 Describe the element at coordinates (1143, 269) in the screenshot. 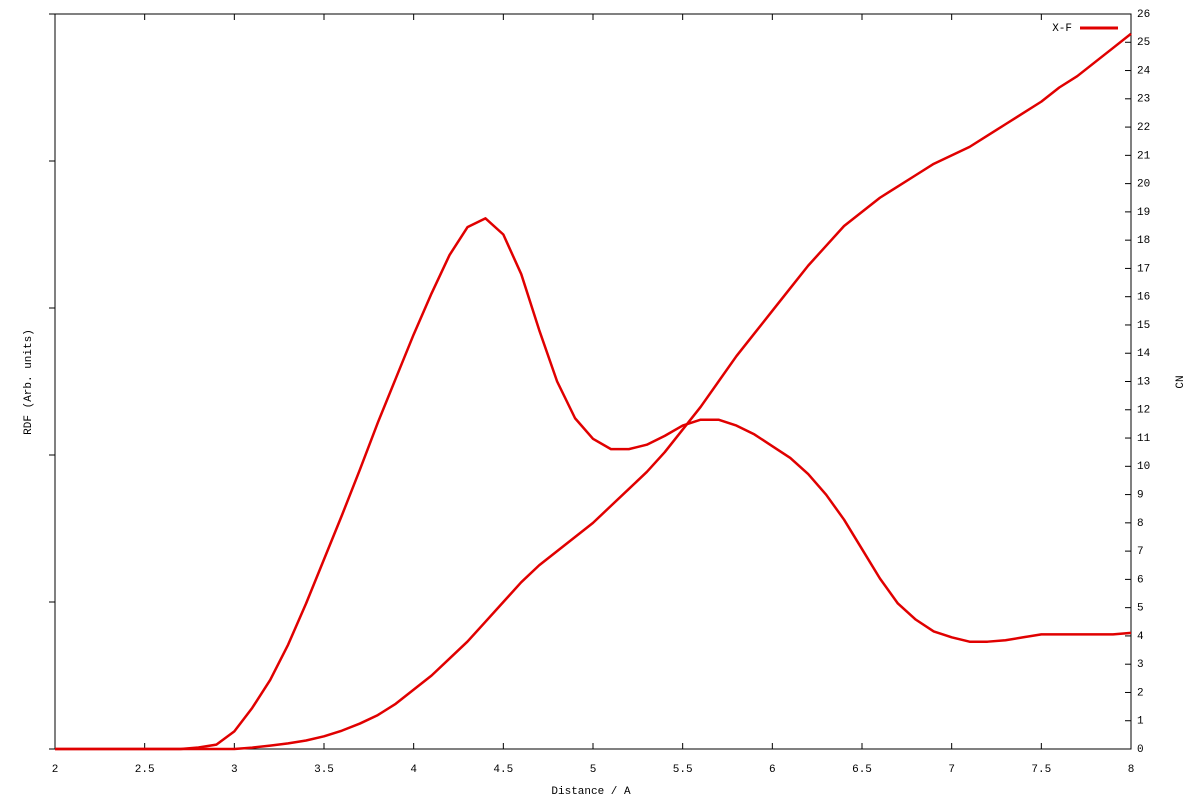

I see `y2-tick-label: 17` at that location.